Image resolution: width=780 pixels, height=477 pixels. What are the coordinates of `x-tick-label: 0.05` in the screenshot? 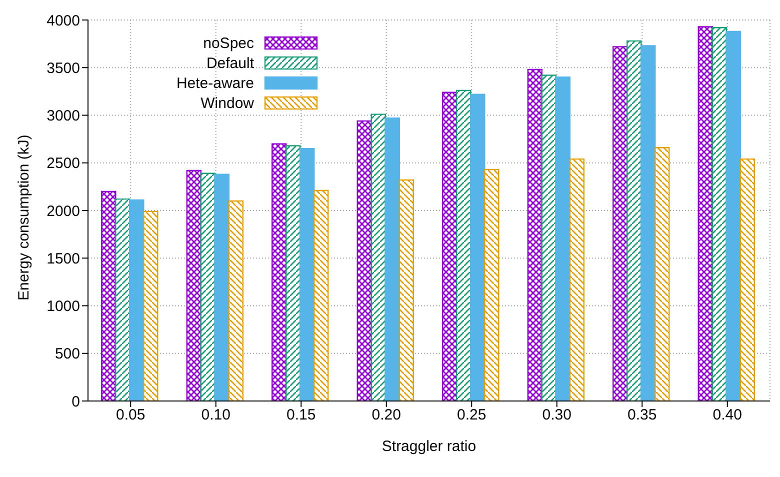 It's located at (131, 415).